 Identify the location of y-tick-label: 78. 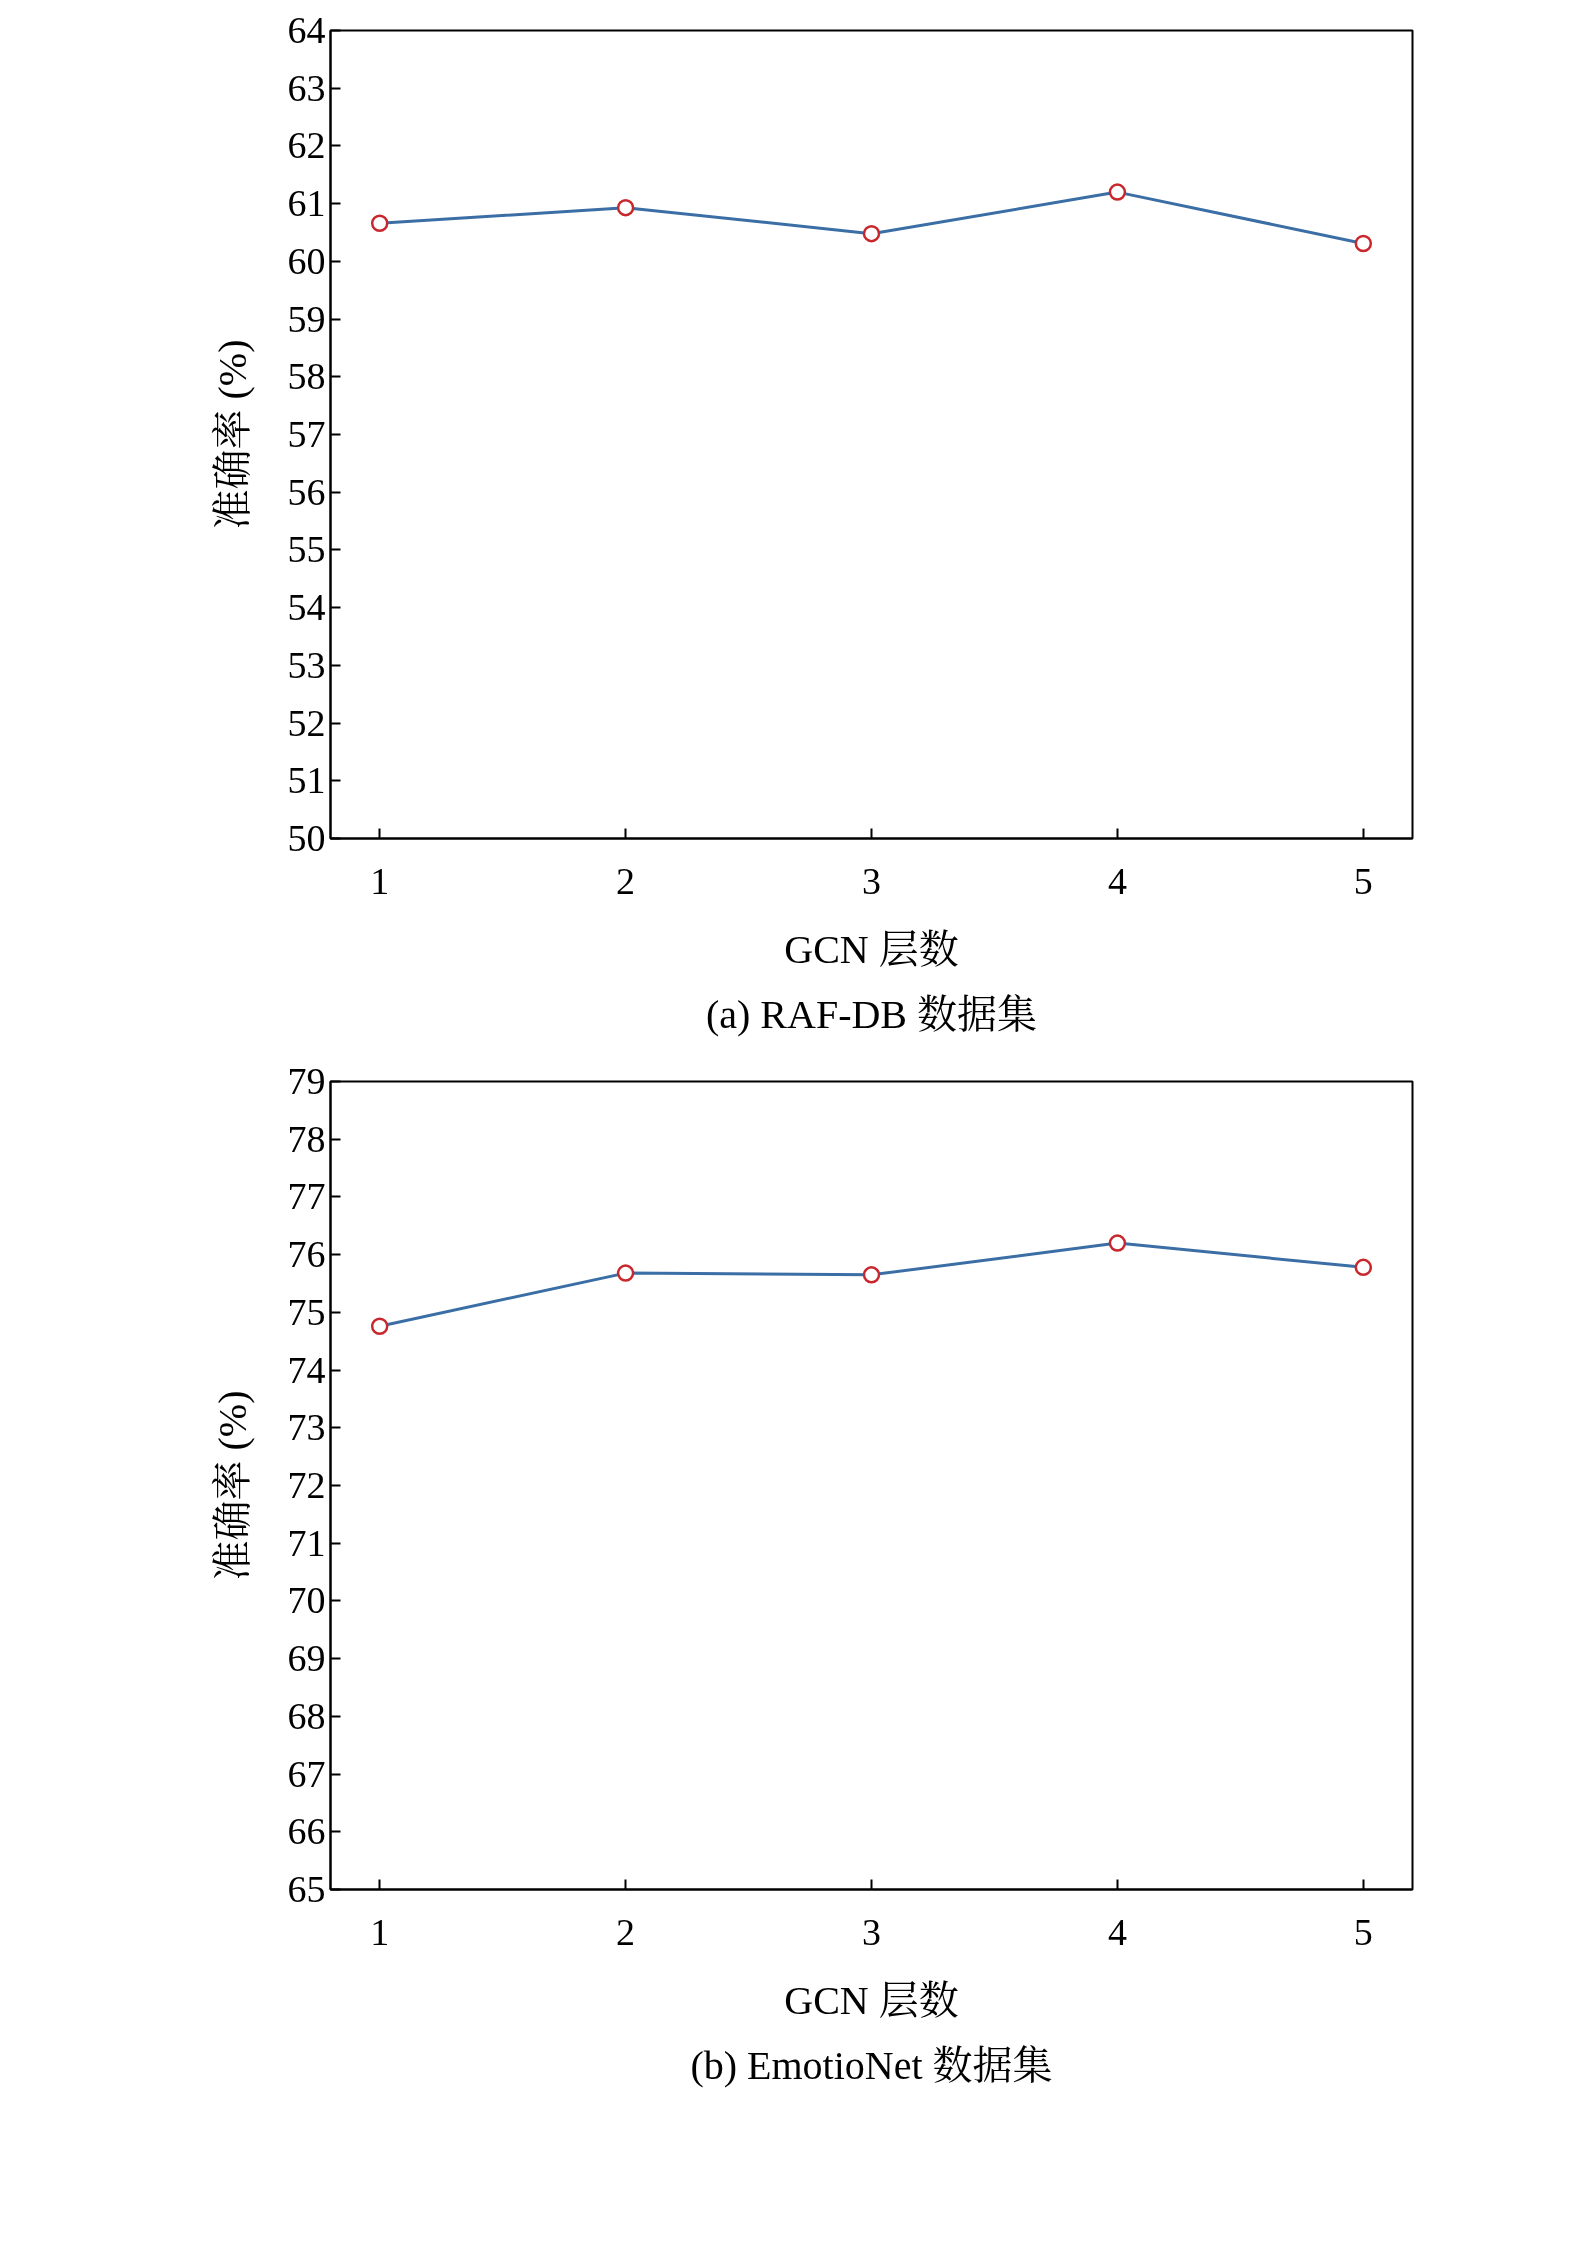
(306, 1138).